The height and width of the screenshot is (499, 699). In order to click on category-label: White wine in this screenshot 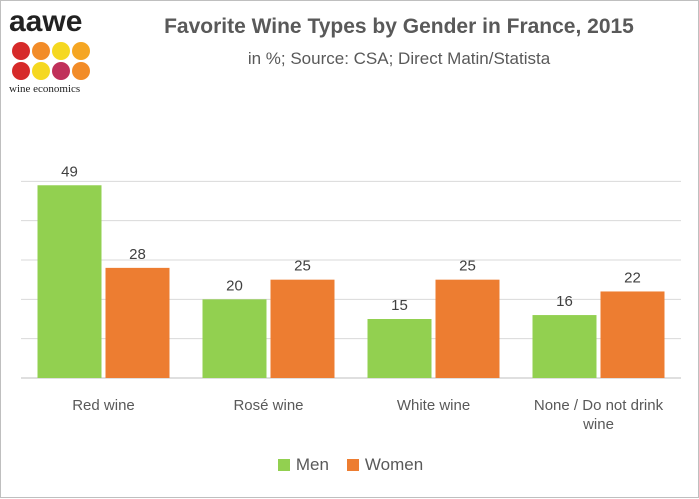, I will do `click(433, 405)`.